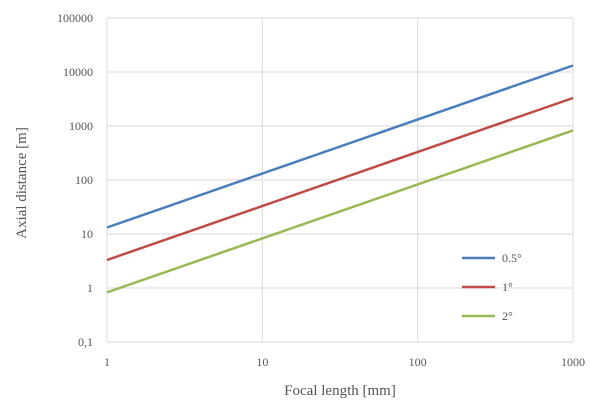  Describe the element at coordinates (107, 362) in the screenshot. I see `x-tick-label: 1` at that location.